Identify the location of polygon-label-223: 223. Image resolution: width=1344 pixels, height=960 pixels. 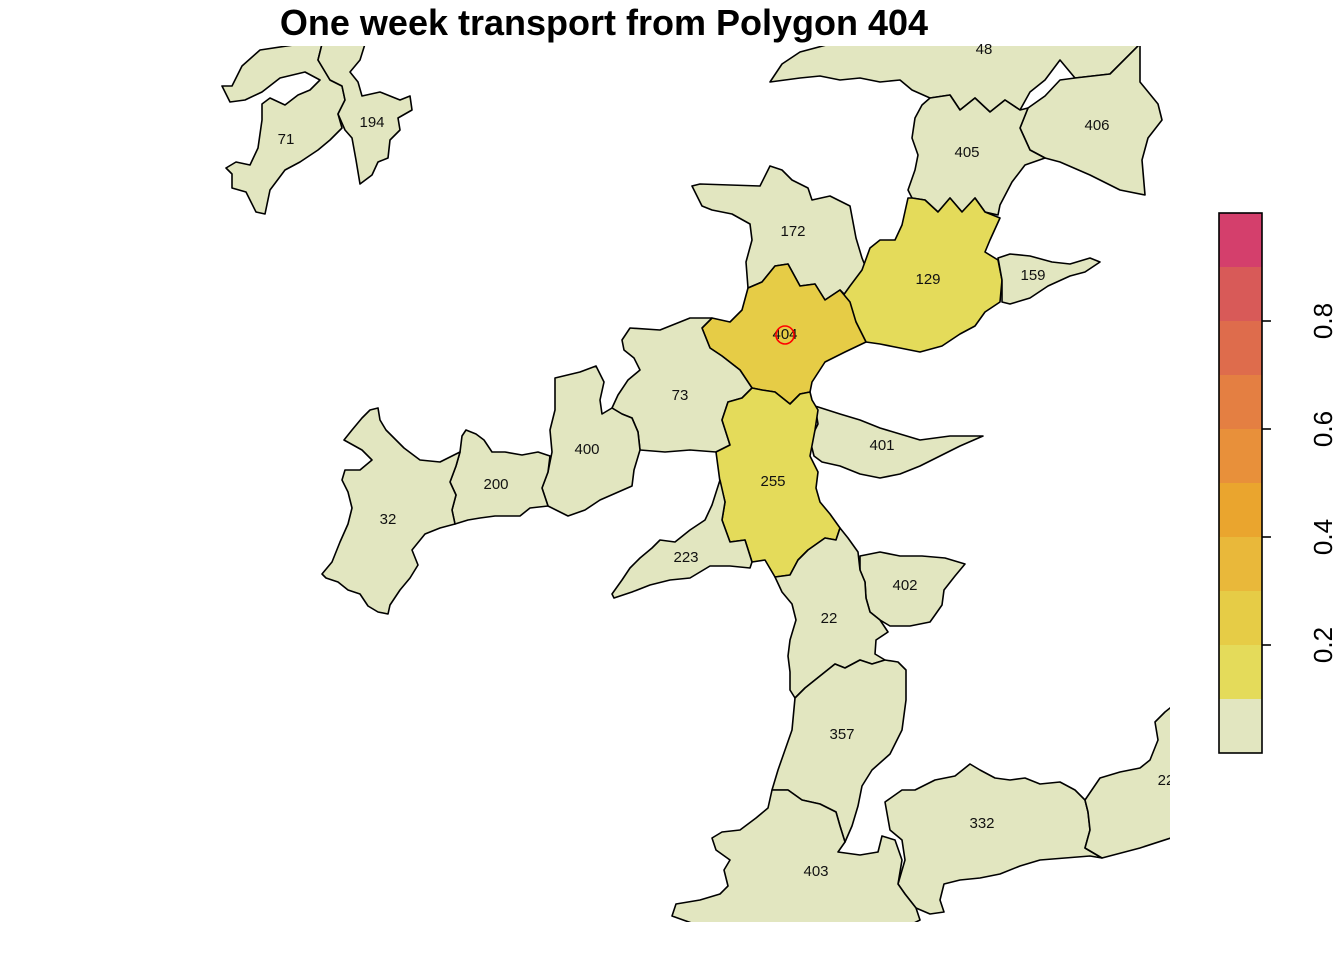
(685, 557).